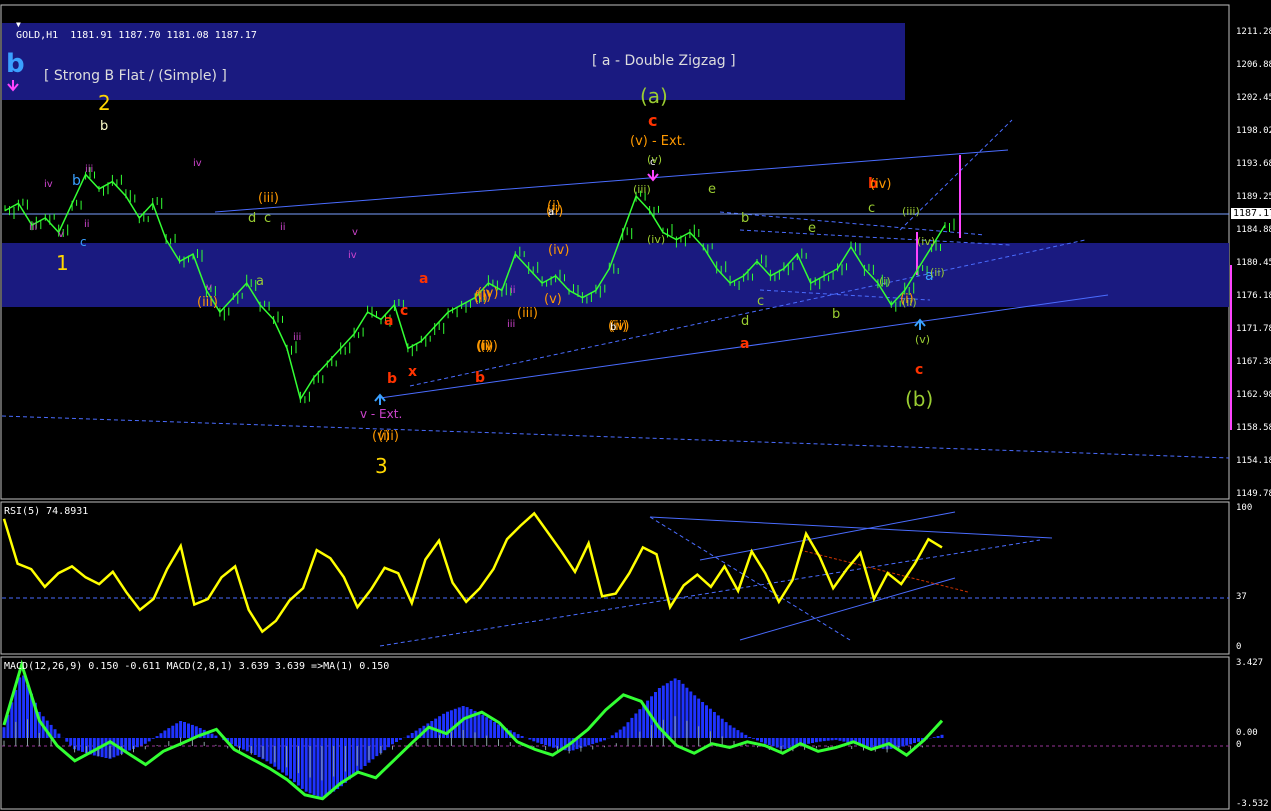 This screenshot has width=1271, height=811. I want to click on macd-tick-label: 3.427, so click(1250, 663).